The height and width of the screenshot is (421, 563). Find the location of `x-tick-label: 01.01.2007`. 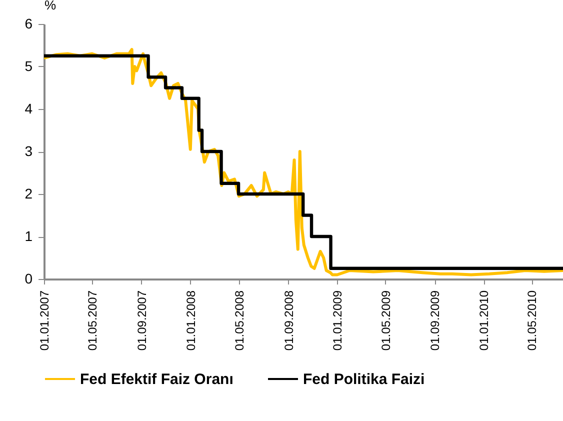

x-tick-label: 01.01.2007 is located at coordinates (45, 320).